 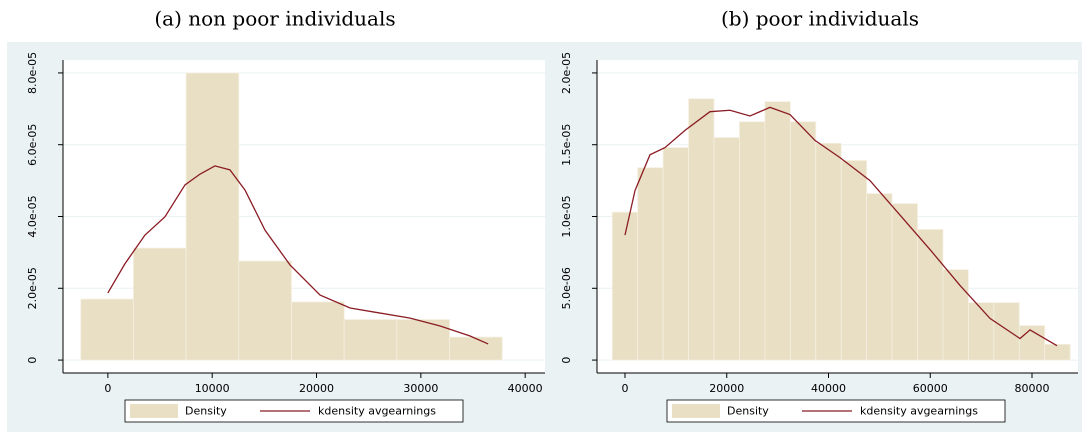 I want to click on chart-title: (b) poor individuals, so click(x=820, y=19).